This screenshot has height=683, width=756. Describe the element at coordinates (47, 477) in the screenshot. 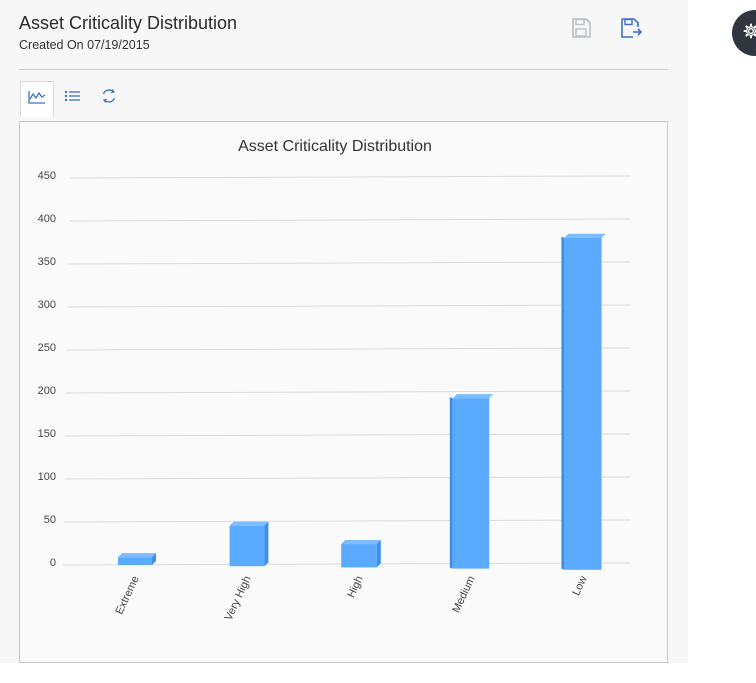

I see `y-tick-label: 100` at that location.